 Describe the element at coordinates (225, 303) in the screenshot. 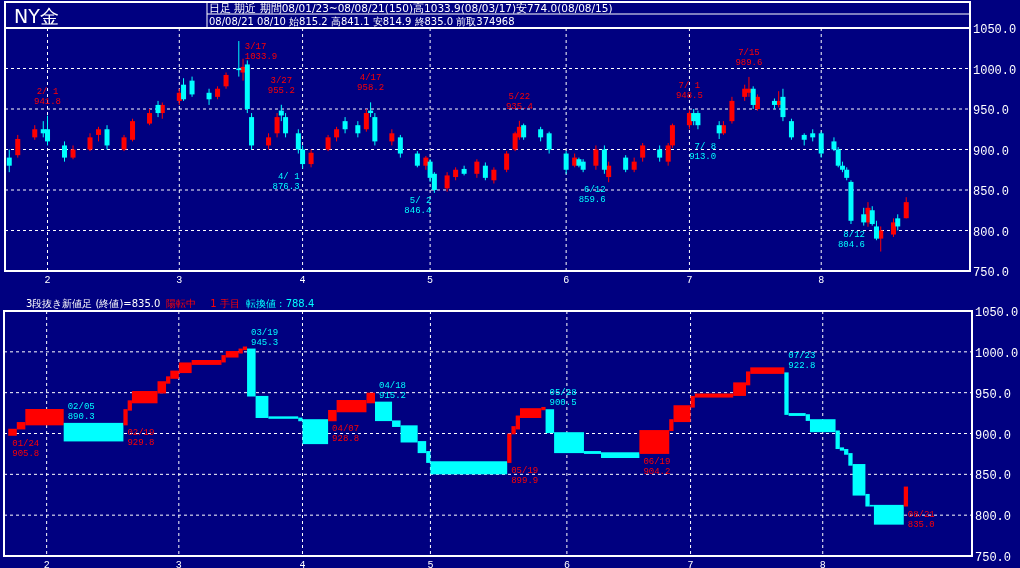

I see `text: 1 手目` at that location.